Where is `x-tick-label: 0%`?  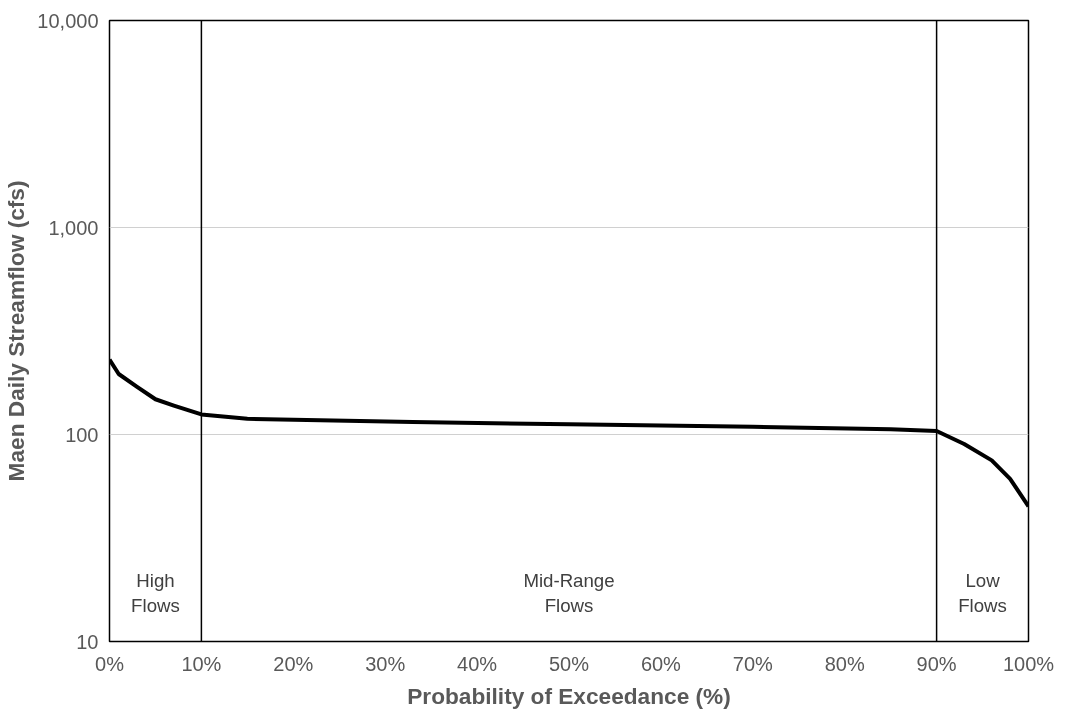 x-tick-label: 0% is located at coordinates (110, 663).